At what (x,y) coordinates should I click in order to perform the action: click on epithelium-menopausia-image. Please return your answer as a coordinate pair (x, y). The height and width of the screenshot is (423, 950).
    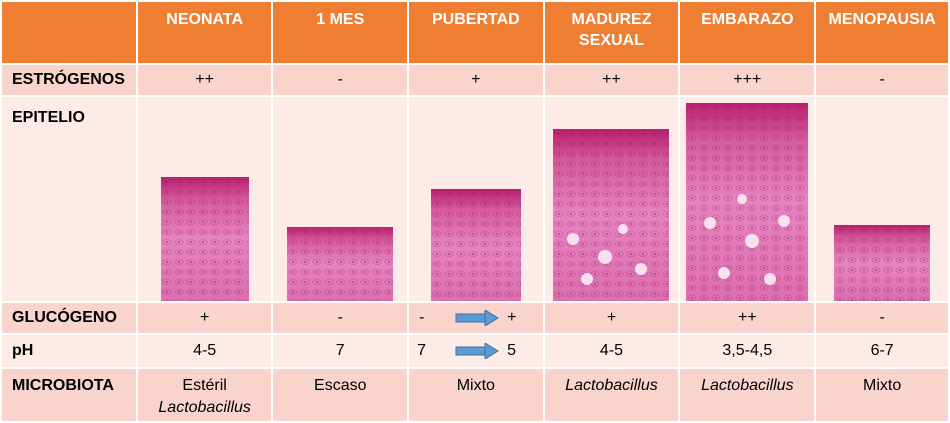
    Looking at the image, I should click on (882, 263).